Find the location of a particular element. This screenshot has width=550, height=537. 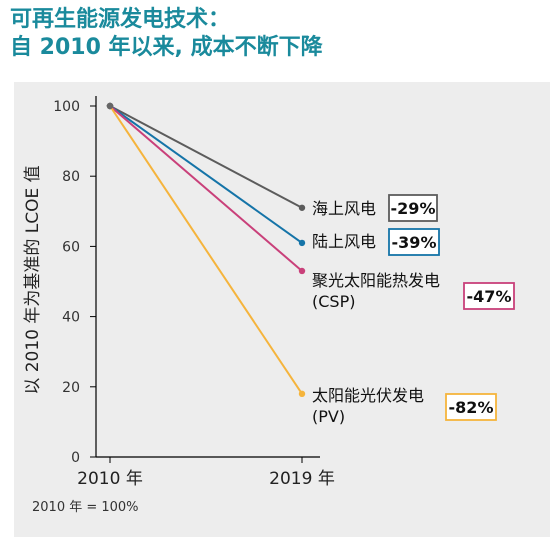

y-tick-label: 40 is located at coordinates (71, 318).